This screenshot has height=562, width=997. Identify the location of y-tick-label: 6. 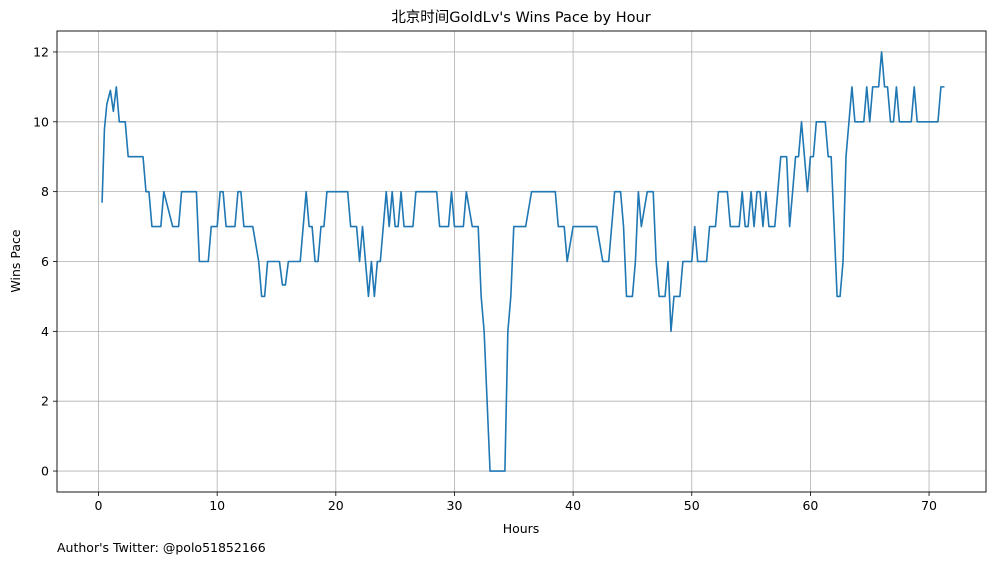
(45, 261).